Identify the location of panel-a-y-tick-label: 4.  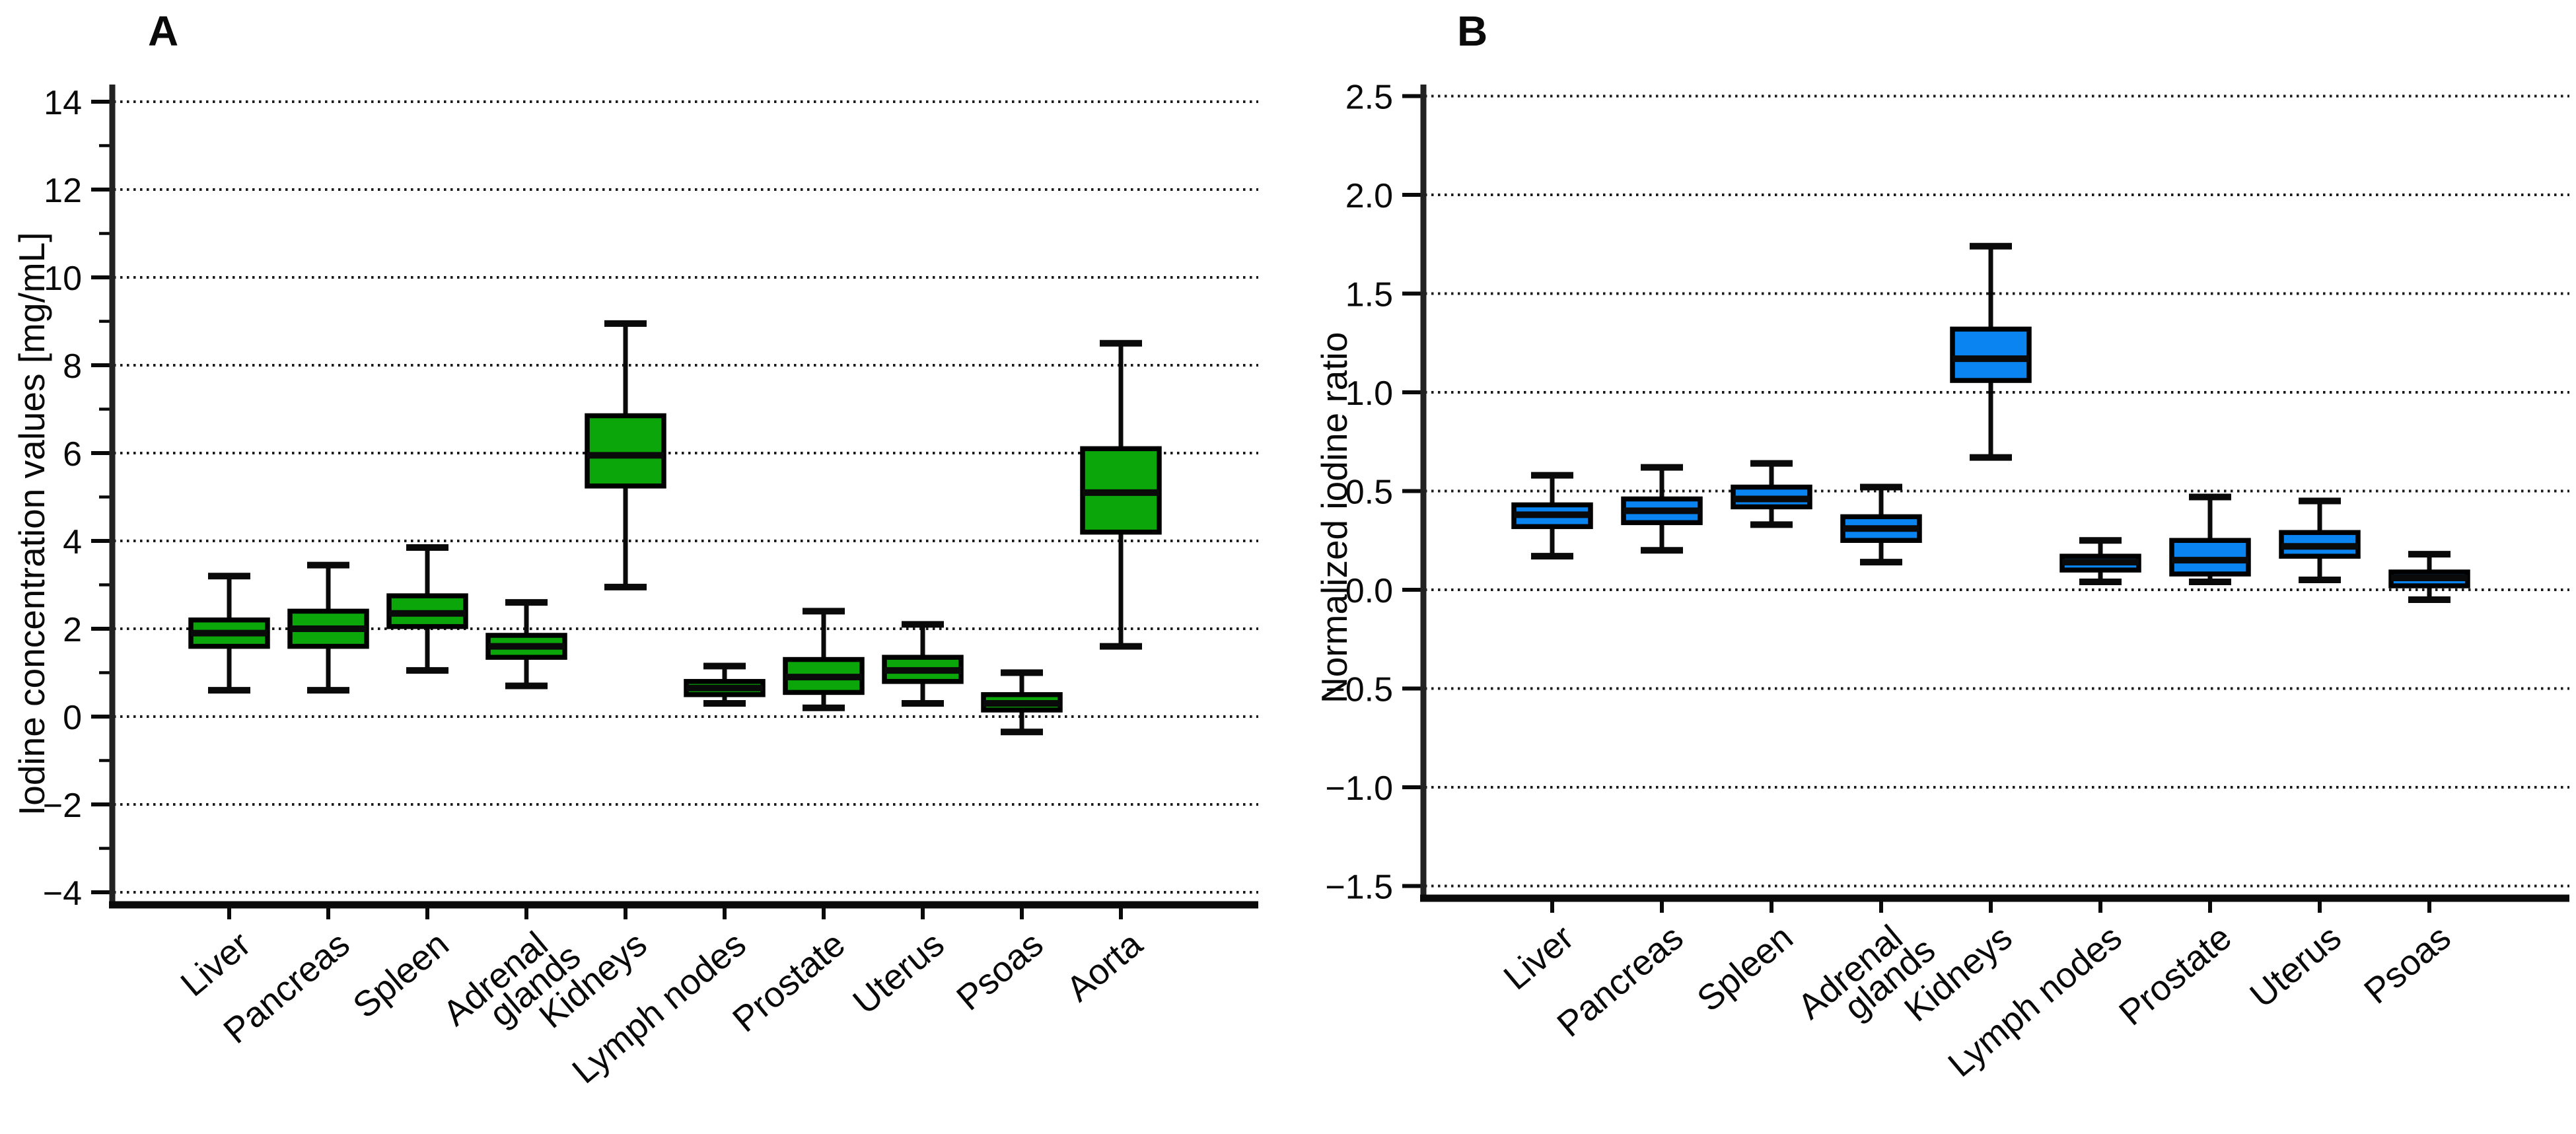
(72, 542).